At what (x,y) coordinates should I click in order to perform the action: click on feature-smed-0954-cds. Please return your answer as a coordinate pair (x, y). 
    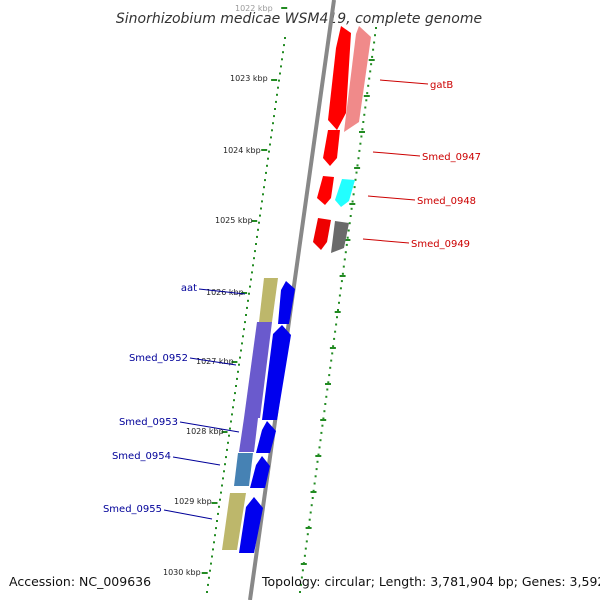
    Looking at the image, I should click on (260, 472).